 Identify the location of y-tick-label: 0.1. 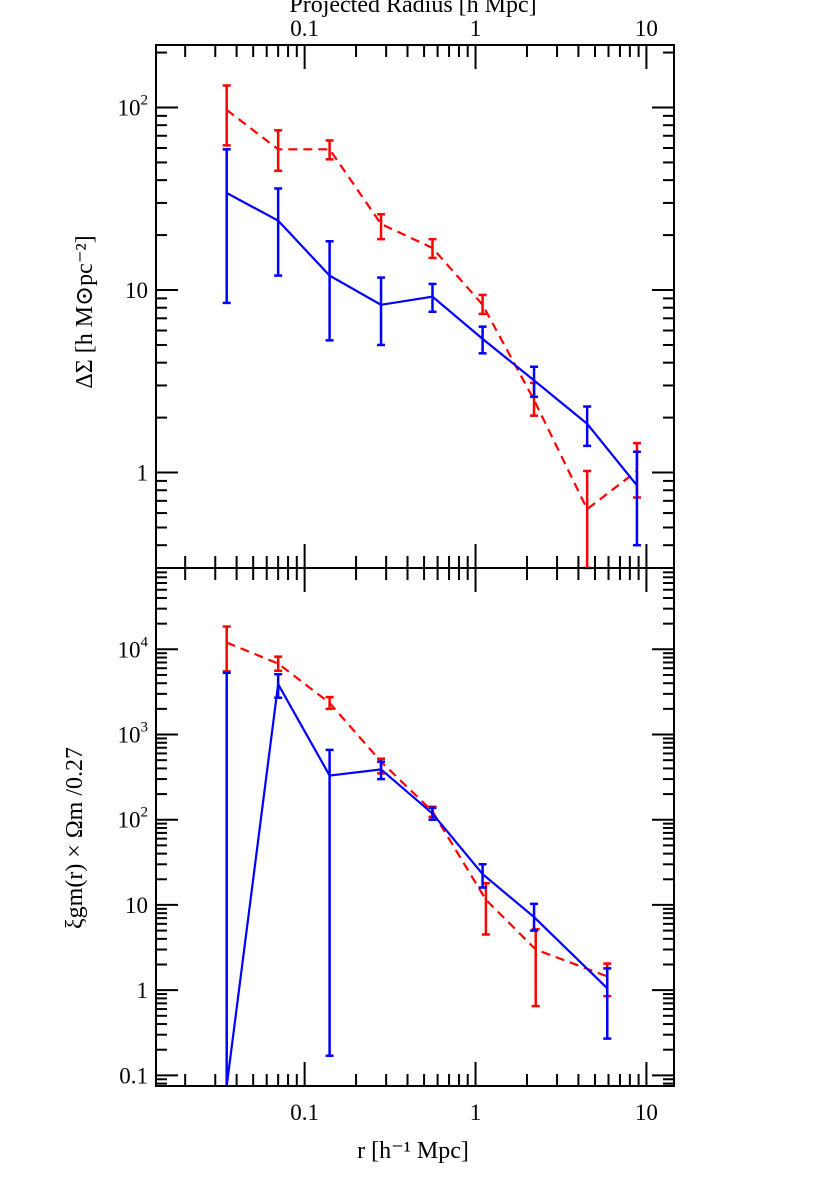
(133, 1075).